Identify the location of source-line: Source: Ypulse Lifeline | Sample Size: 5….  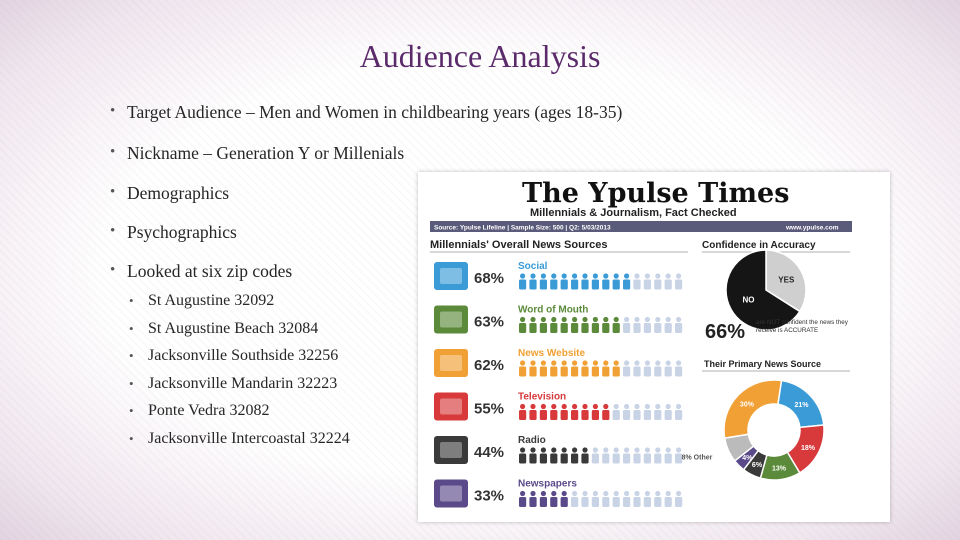
(522, 228).